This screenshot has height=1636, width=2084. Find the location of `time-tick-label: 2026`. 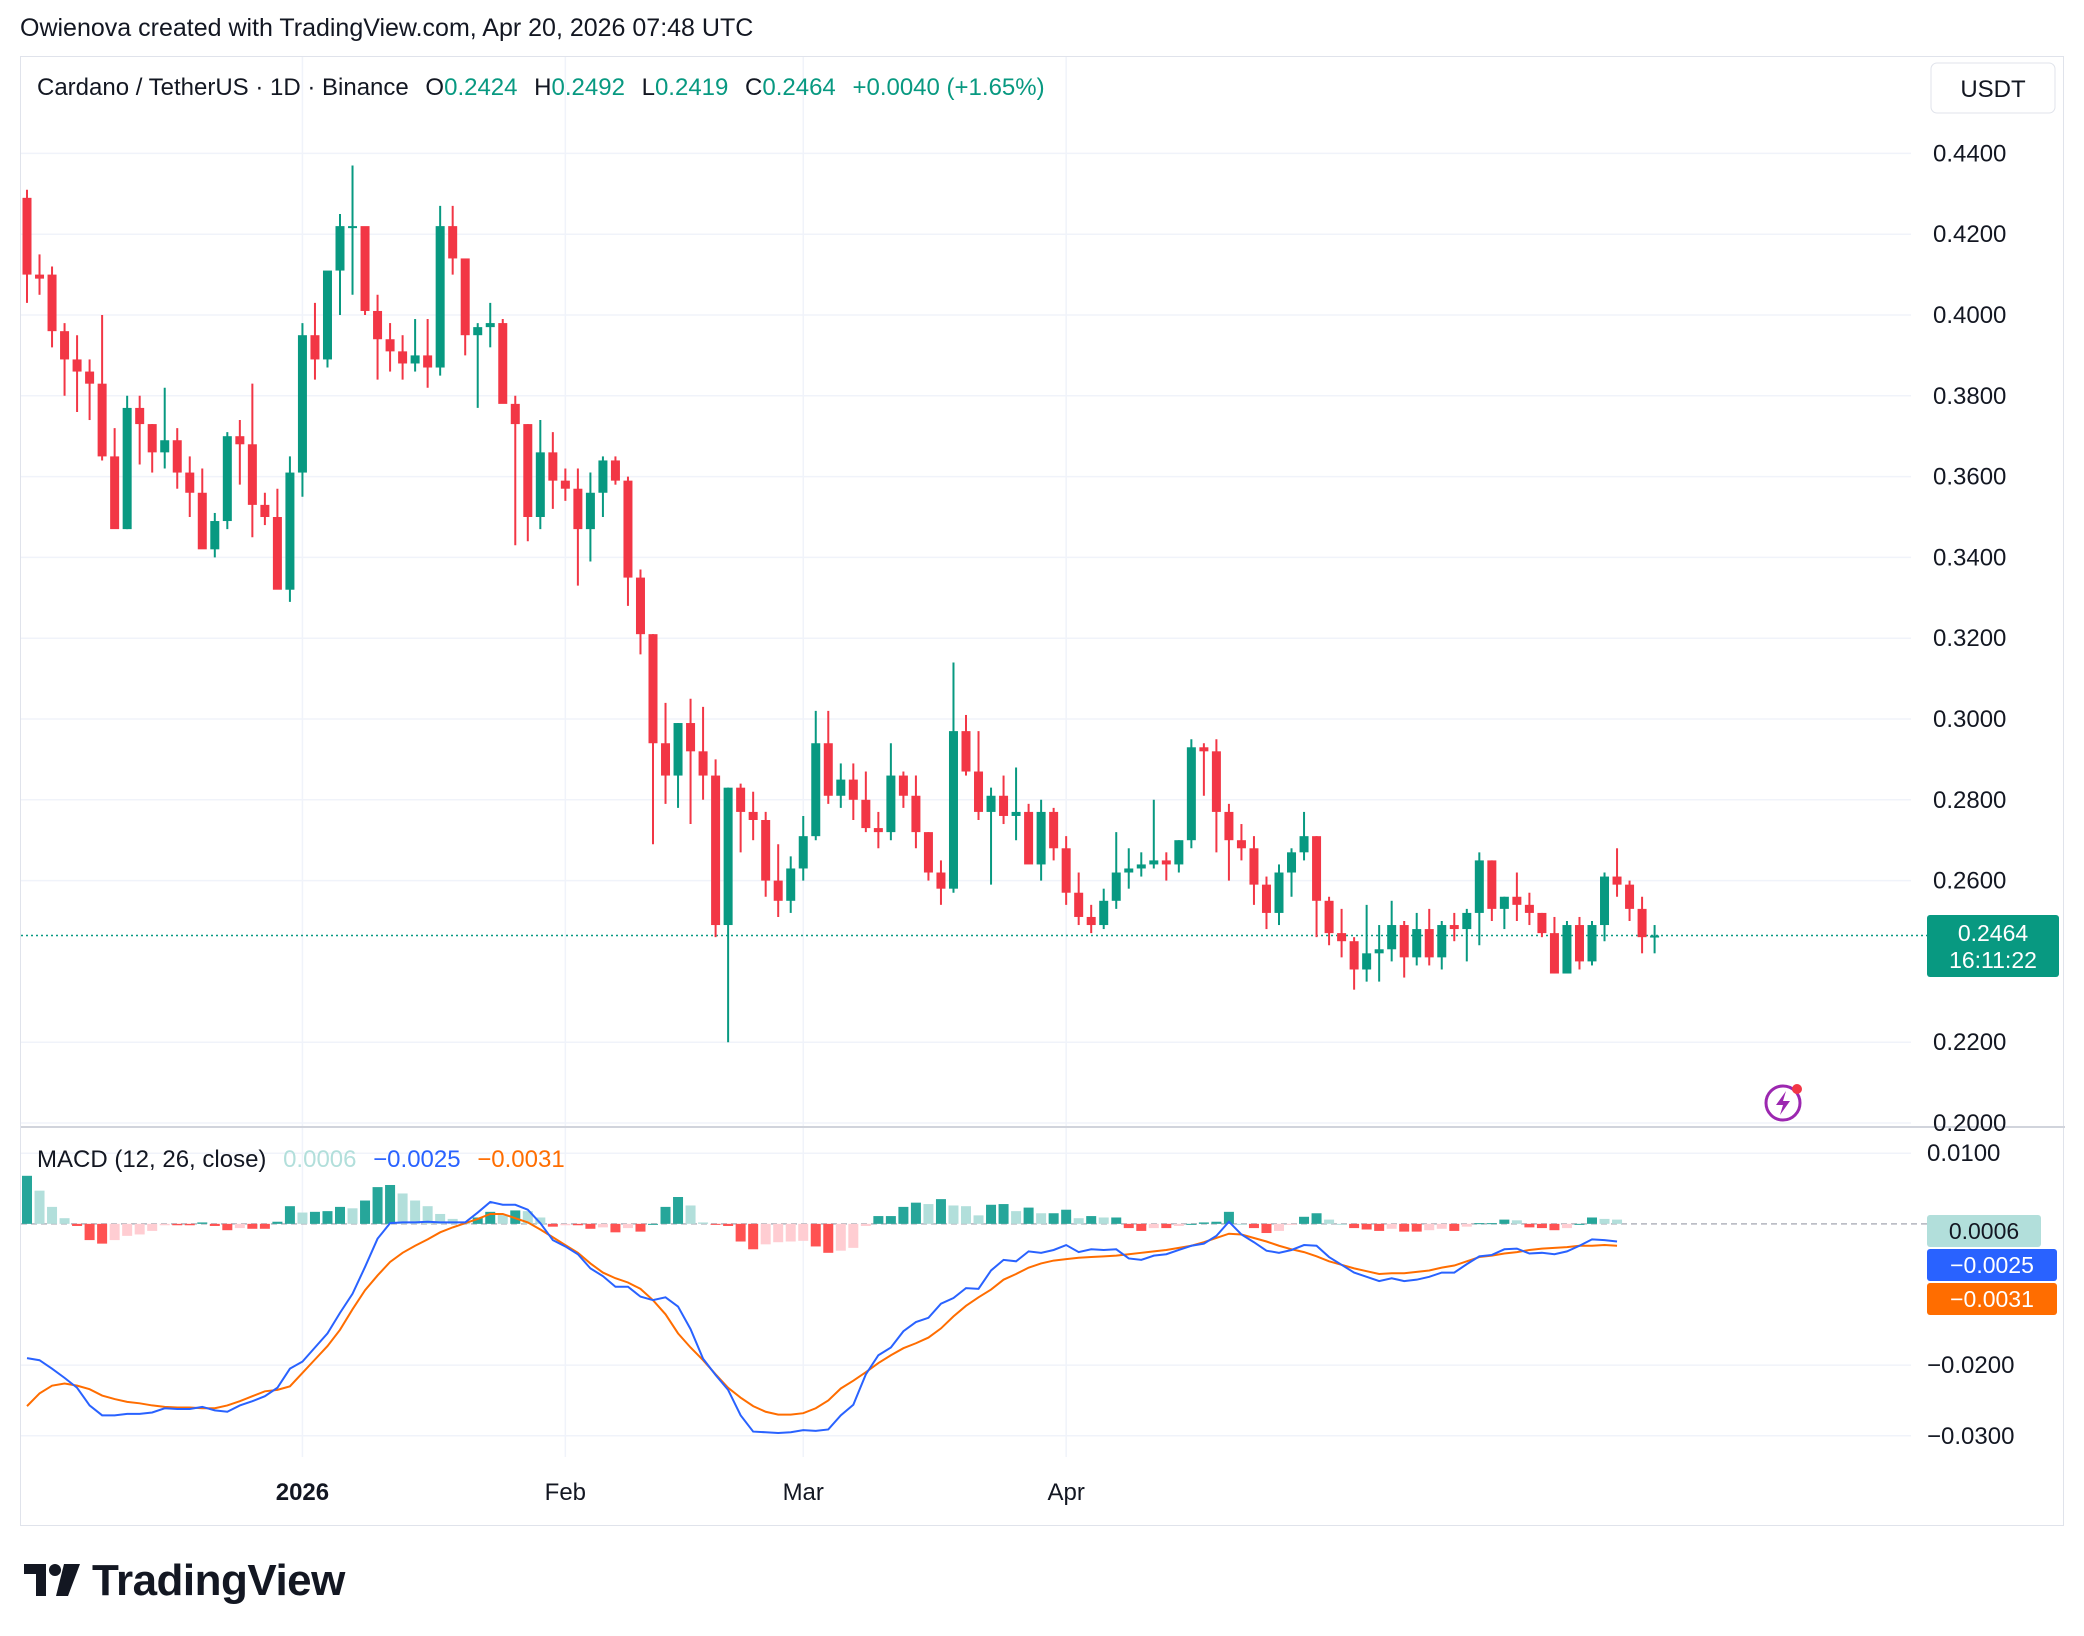

time-tick-label: 2026 is located at coordinates (302, 1492).